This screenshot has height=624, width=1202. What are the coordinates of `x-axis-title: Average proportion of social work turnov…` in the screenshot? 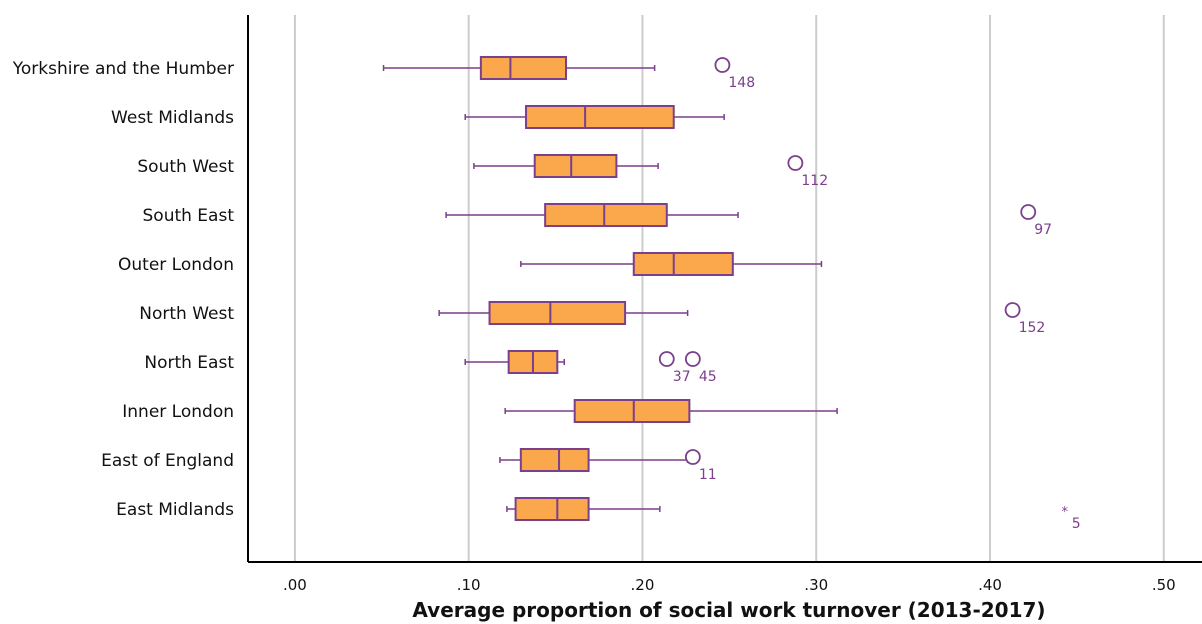 It's located at (728, 610).